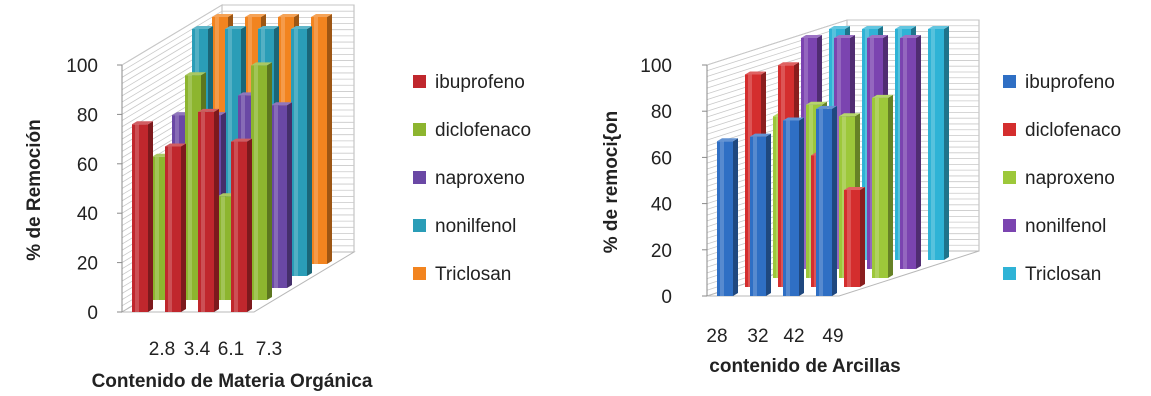 Image resolution: width=1151 pixels, height=396 pixels. Describe the element at coordinates (1059, 82) in the screenshot. I see `legend-item: ibuprofeno` at that location.